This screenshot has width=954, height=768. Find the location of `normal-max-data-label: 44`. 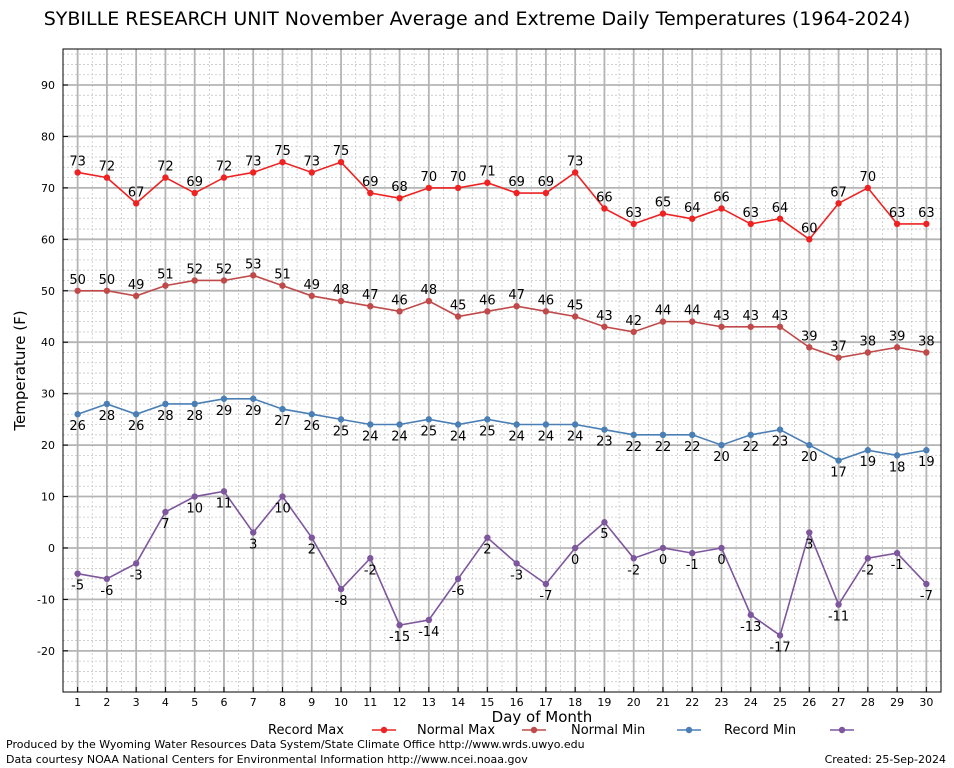

normal-max-data-label: 44 is located at coordinates (692, 311).